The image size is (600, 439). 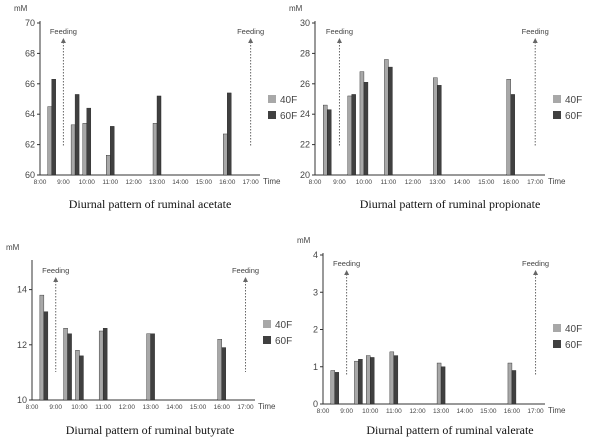 What do you see at coordinates (339, 40) in the screenshot?
I see `propionate-feeding-arrow-head` at bounding box center [339, 40].